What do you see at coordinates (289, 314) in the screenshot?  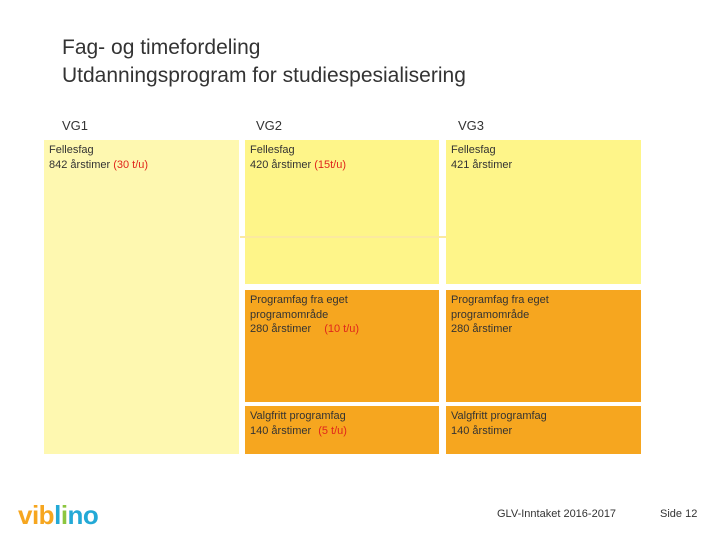 I see `vg2-programfag-title-2: programområde` at bounding box center [289, 314].